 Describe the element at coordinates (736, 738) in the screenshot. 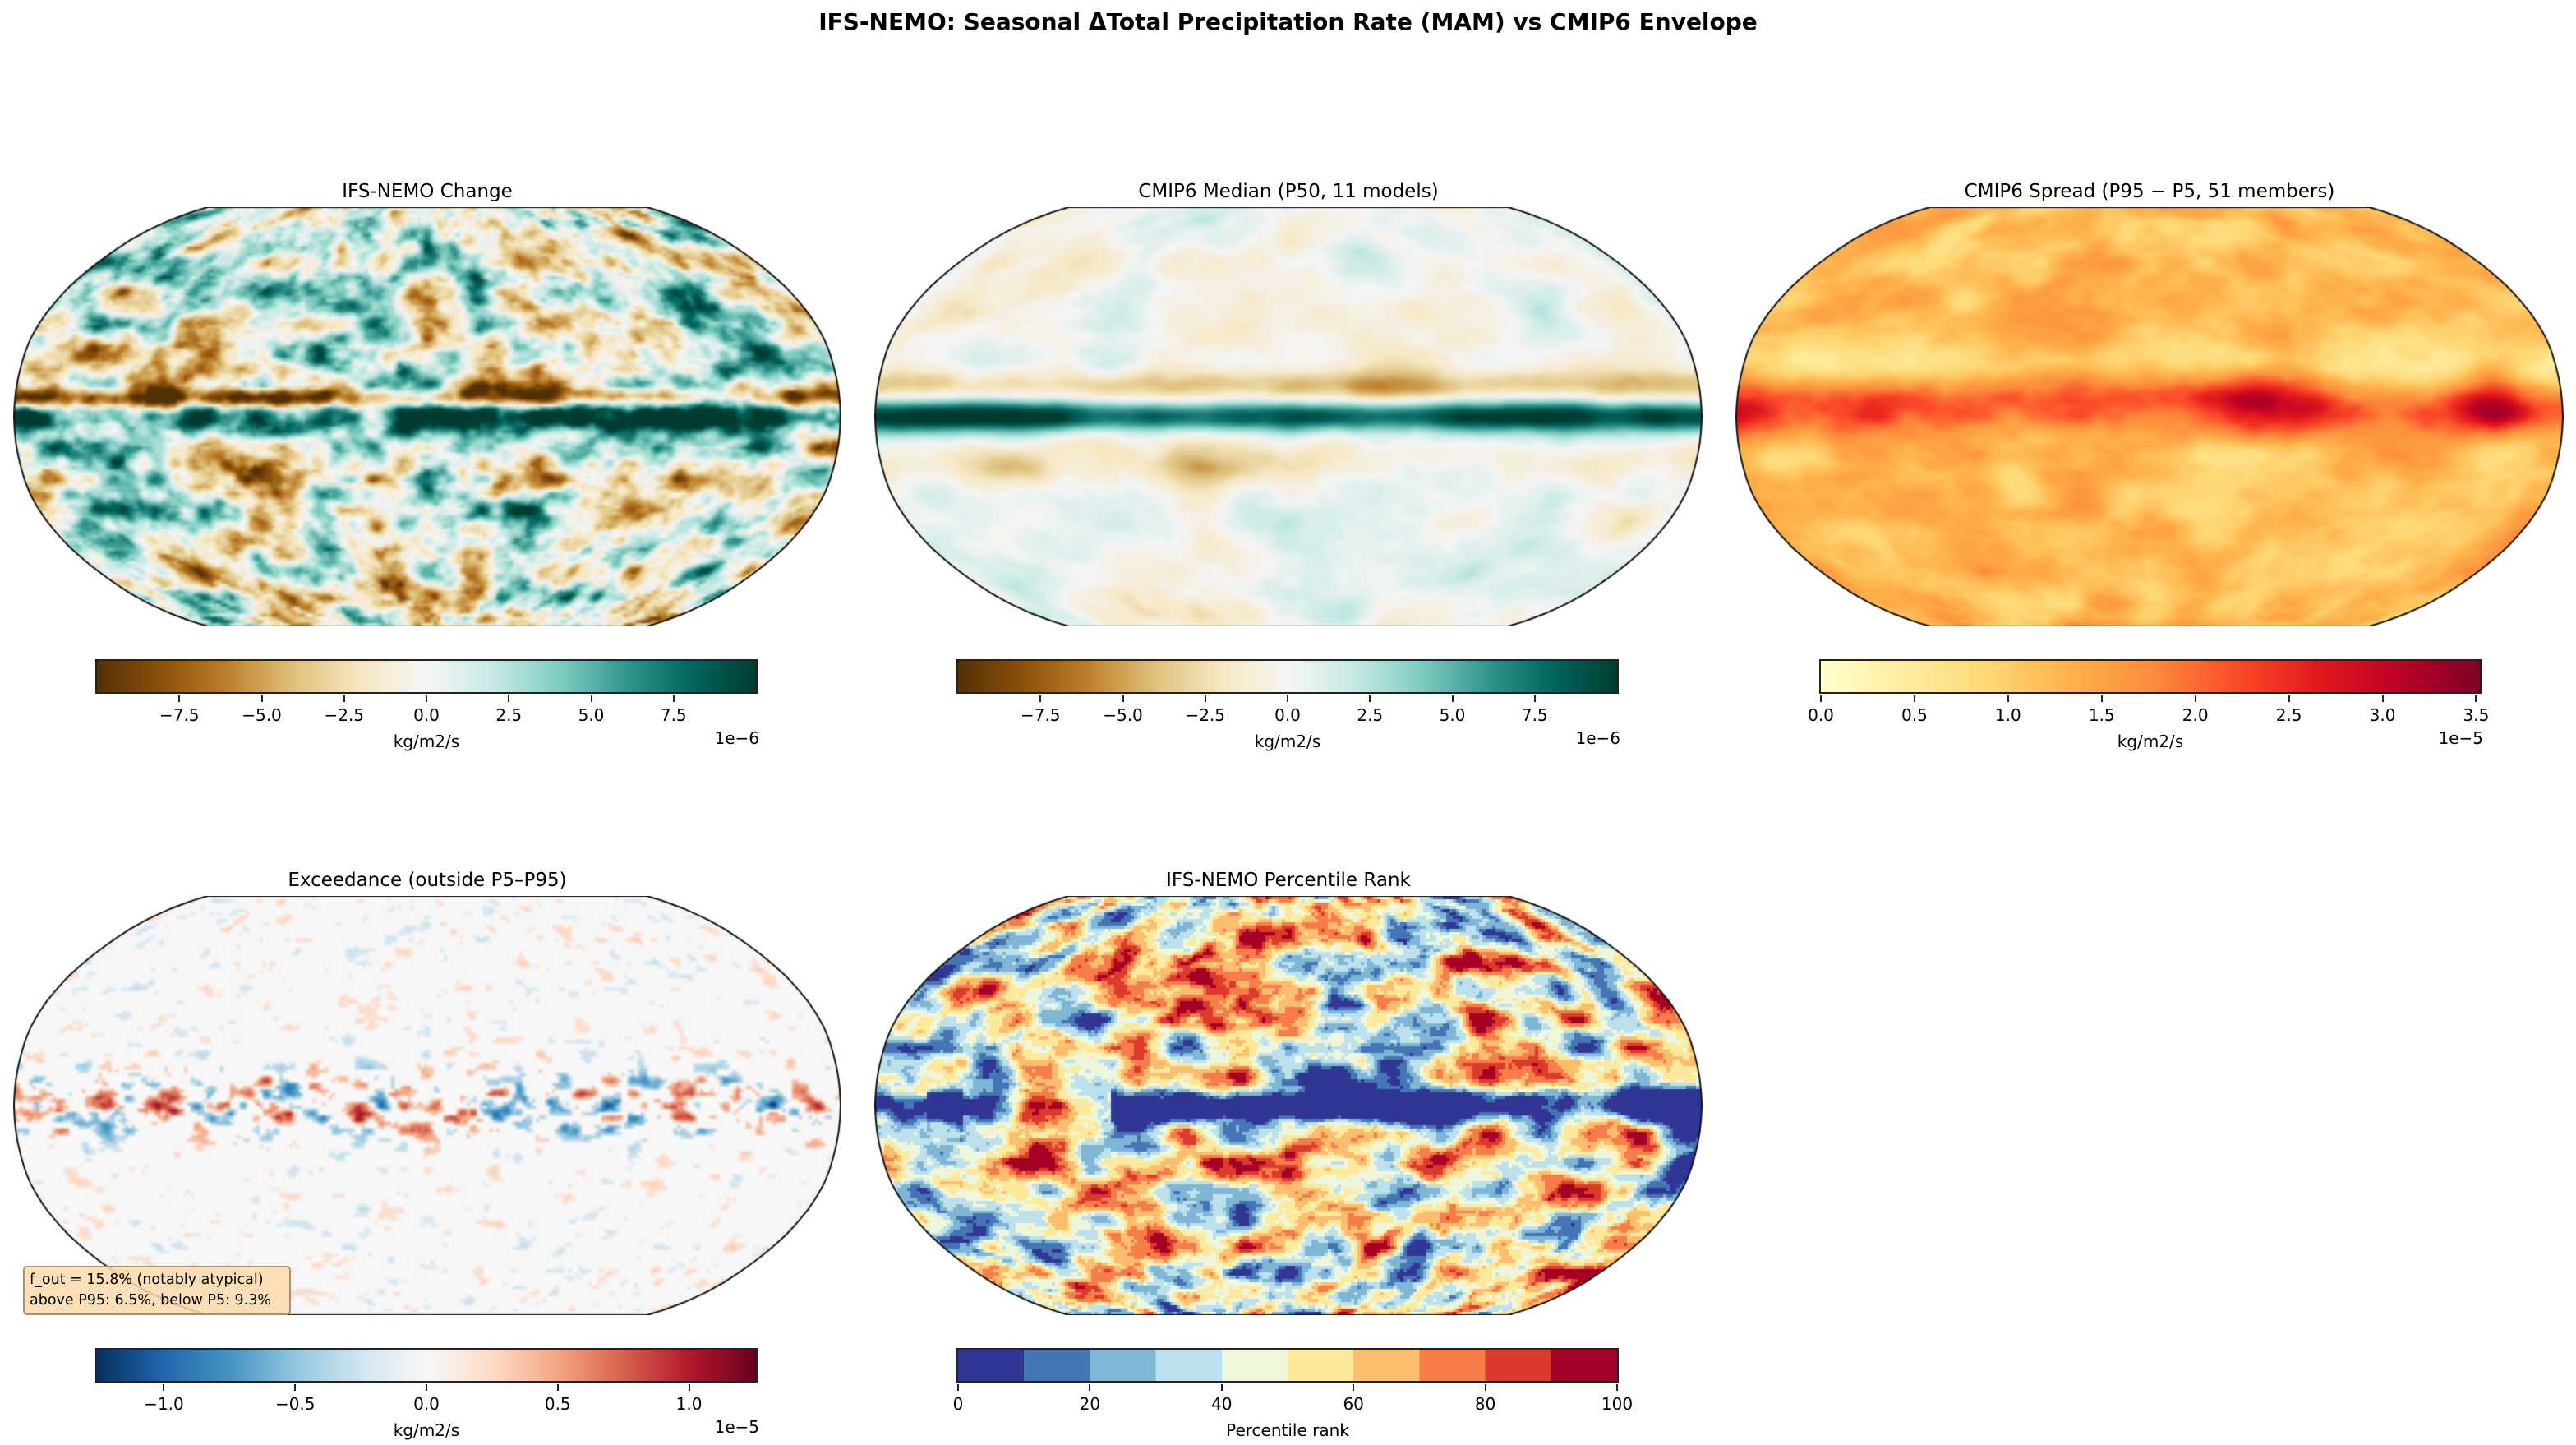

I see `ifs-change-colorbar-offset: 1e−6` at that location.